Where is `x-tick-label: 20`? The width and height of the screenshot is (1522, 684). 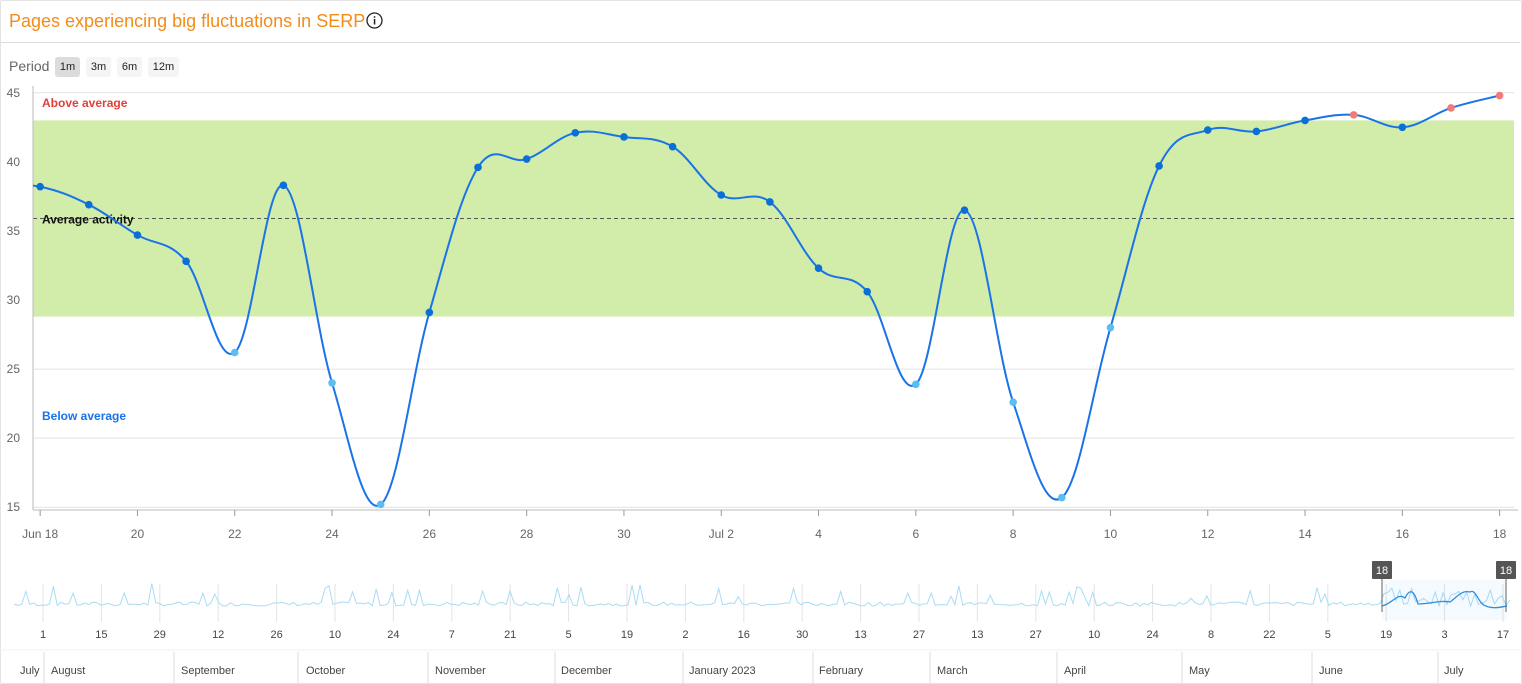
x-tick-label: 20 is located at coordinates (138, 534).